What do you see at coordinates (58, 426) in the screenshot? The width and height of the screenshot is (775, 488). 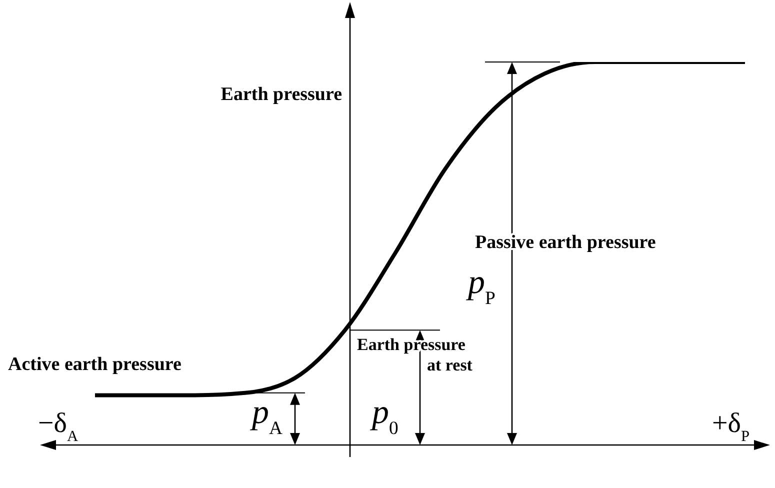 I see `annotation: −δ$_{A}$` at bounding box center [58, 426].